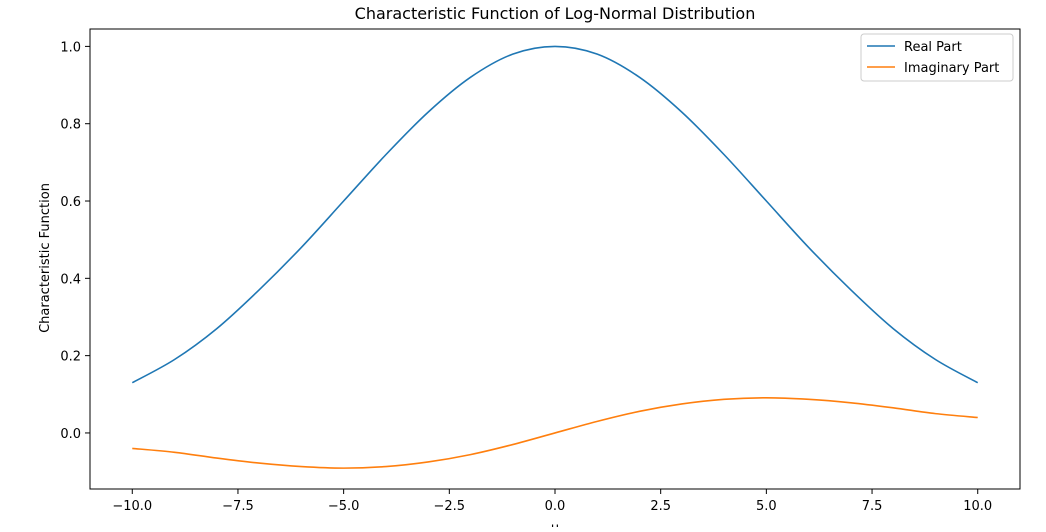  Describe the element at coordinates (70, 125) in the screenshot. I see `y-tick-label: 0.8` at that location.